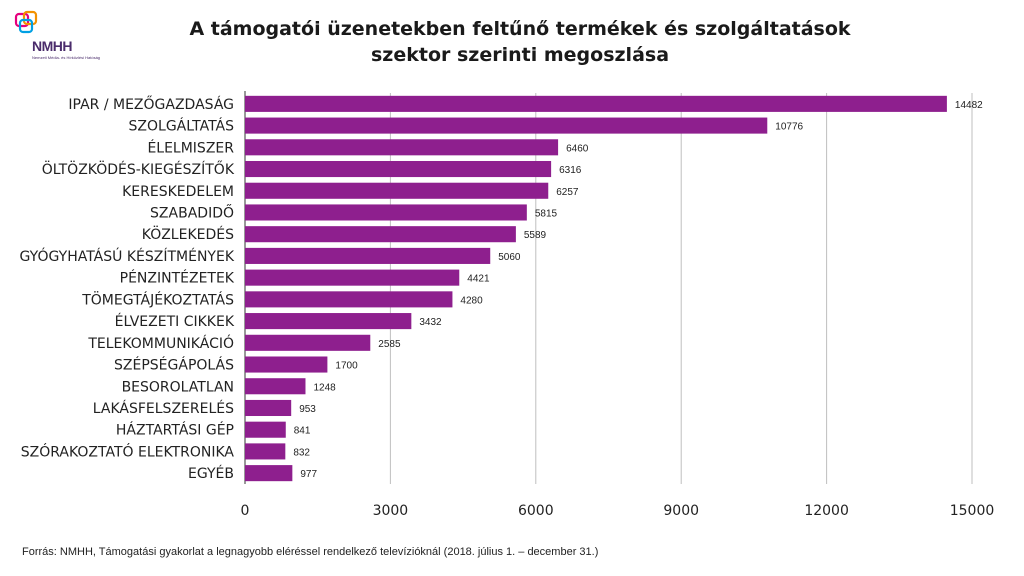  What do you see at coordinates (520, 55) in the screenshot?
I see `chart-subtitle: szektor szerinti megoszlása` at bounding box center [520, 55].